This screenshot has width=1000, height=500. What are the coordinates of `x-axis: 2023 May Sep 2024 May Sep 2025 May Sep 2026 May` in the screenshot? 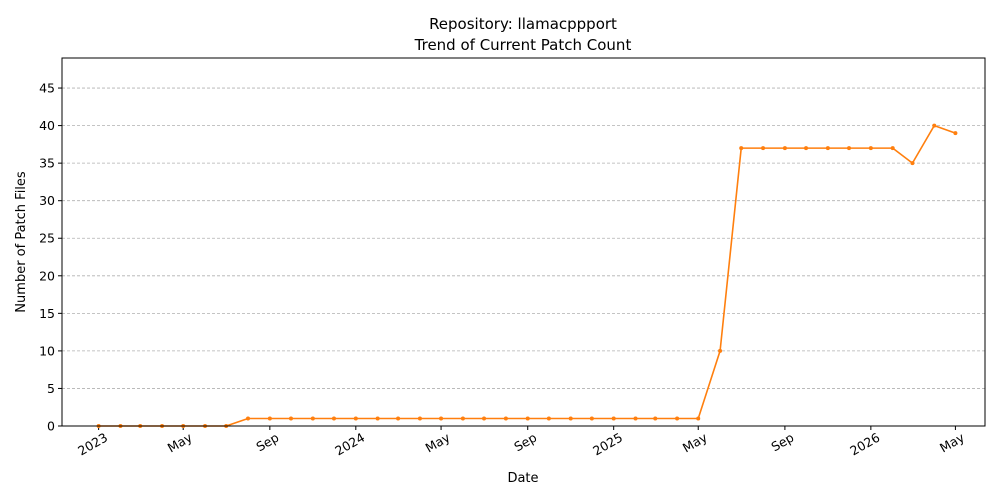 It's located at (521, 442).